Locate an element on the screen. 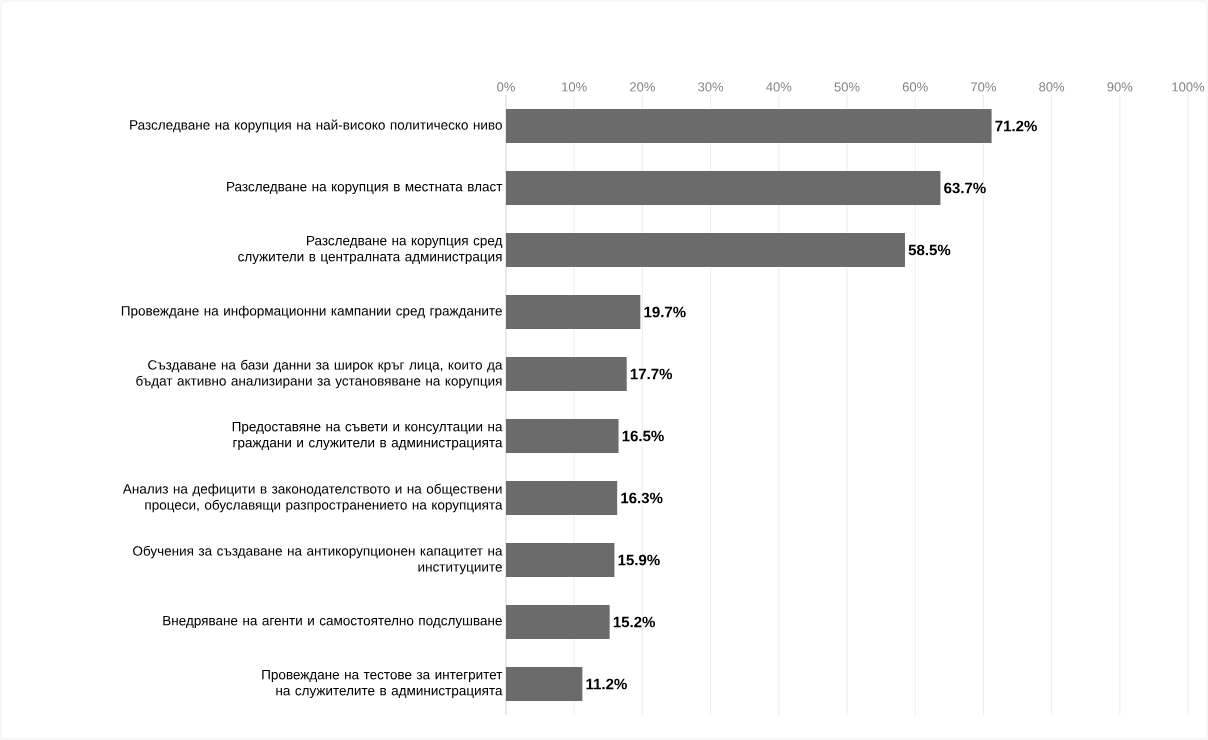  y-tick-label: Разследване на корупция на най-високо политическо ниво is located at coordinates (316, 126).